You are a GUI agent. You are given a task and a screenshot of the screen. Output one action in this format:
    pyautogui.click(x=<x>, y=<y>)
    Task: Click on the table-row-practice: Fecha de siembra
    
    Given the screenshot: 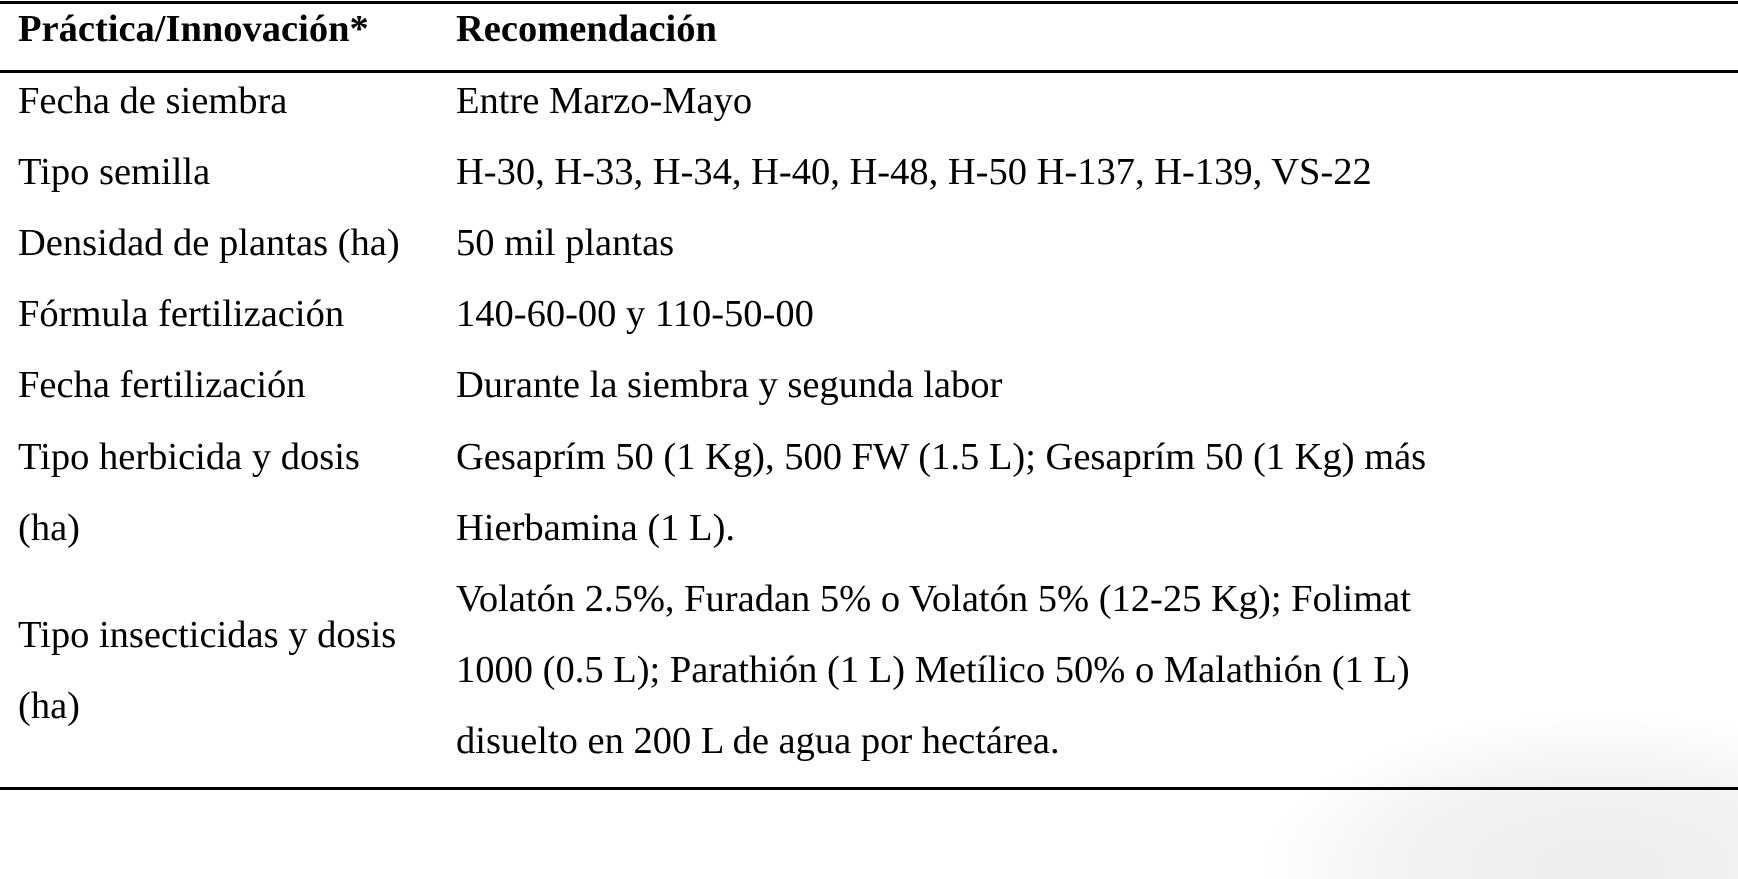 What is the action you would take?
    pyautogui.click(x=153, y=101)
    